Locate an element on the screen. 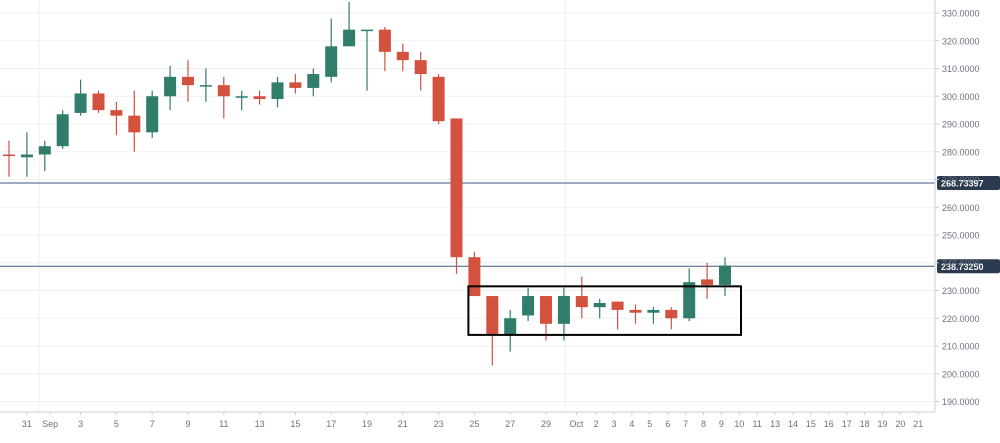  y-tick-label: 250.0000 is located at coordinates (961, 236).